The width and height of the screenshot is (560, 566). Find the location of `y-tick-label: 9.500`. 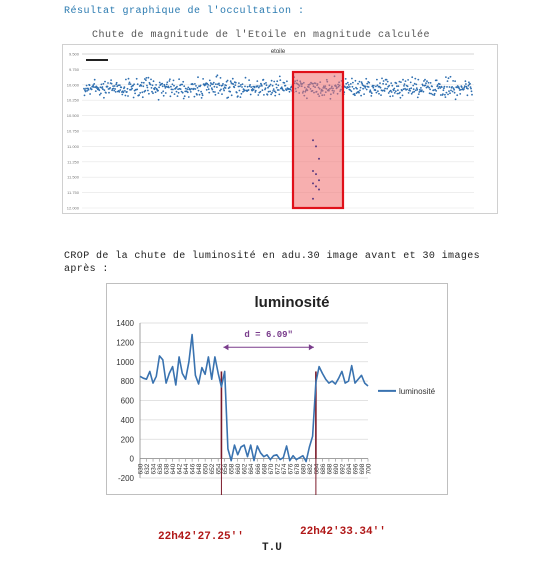

y-tick-label: 9.500 is located at coordinates (74, 54).